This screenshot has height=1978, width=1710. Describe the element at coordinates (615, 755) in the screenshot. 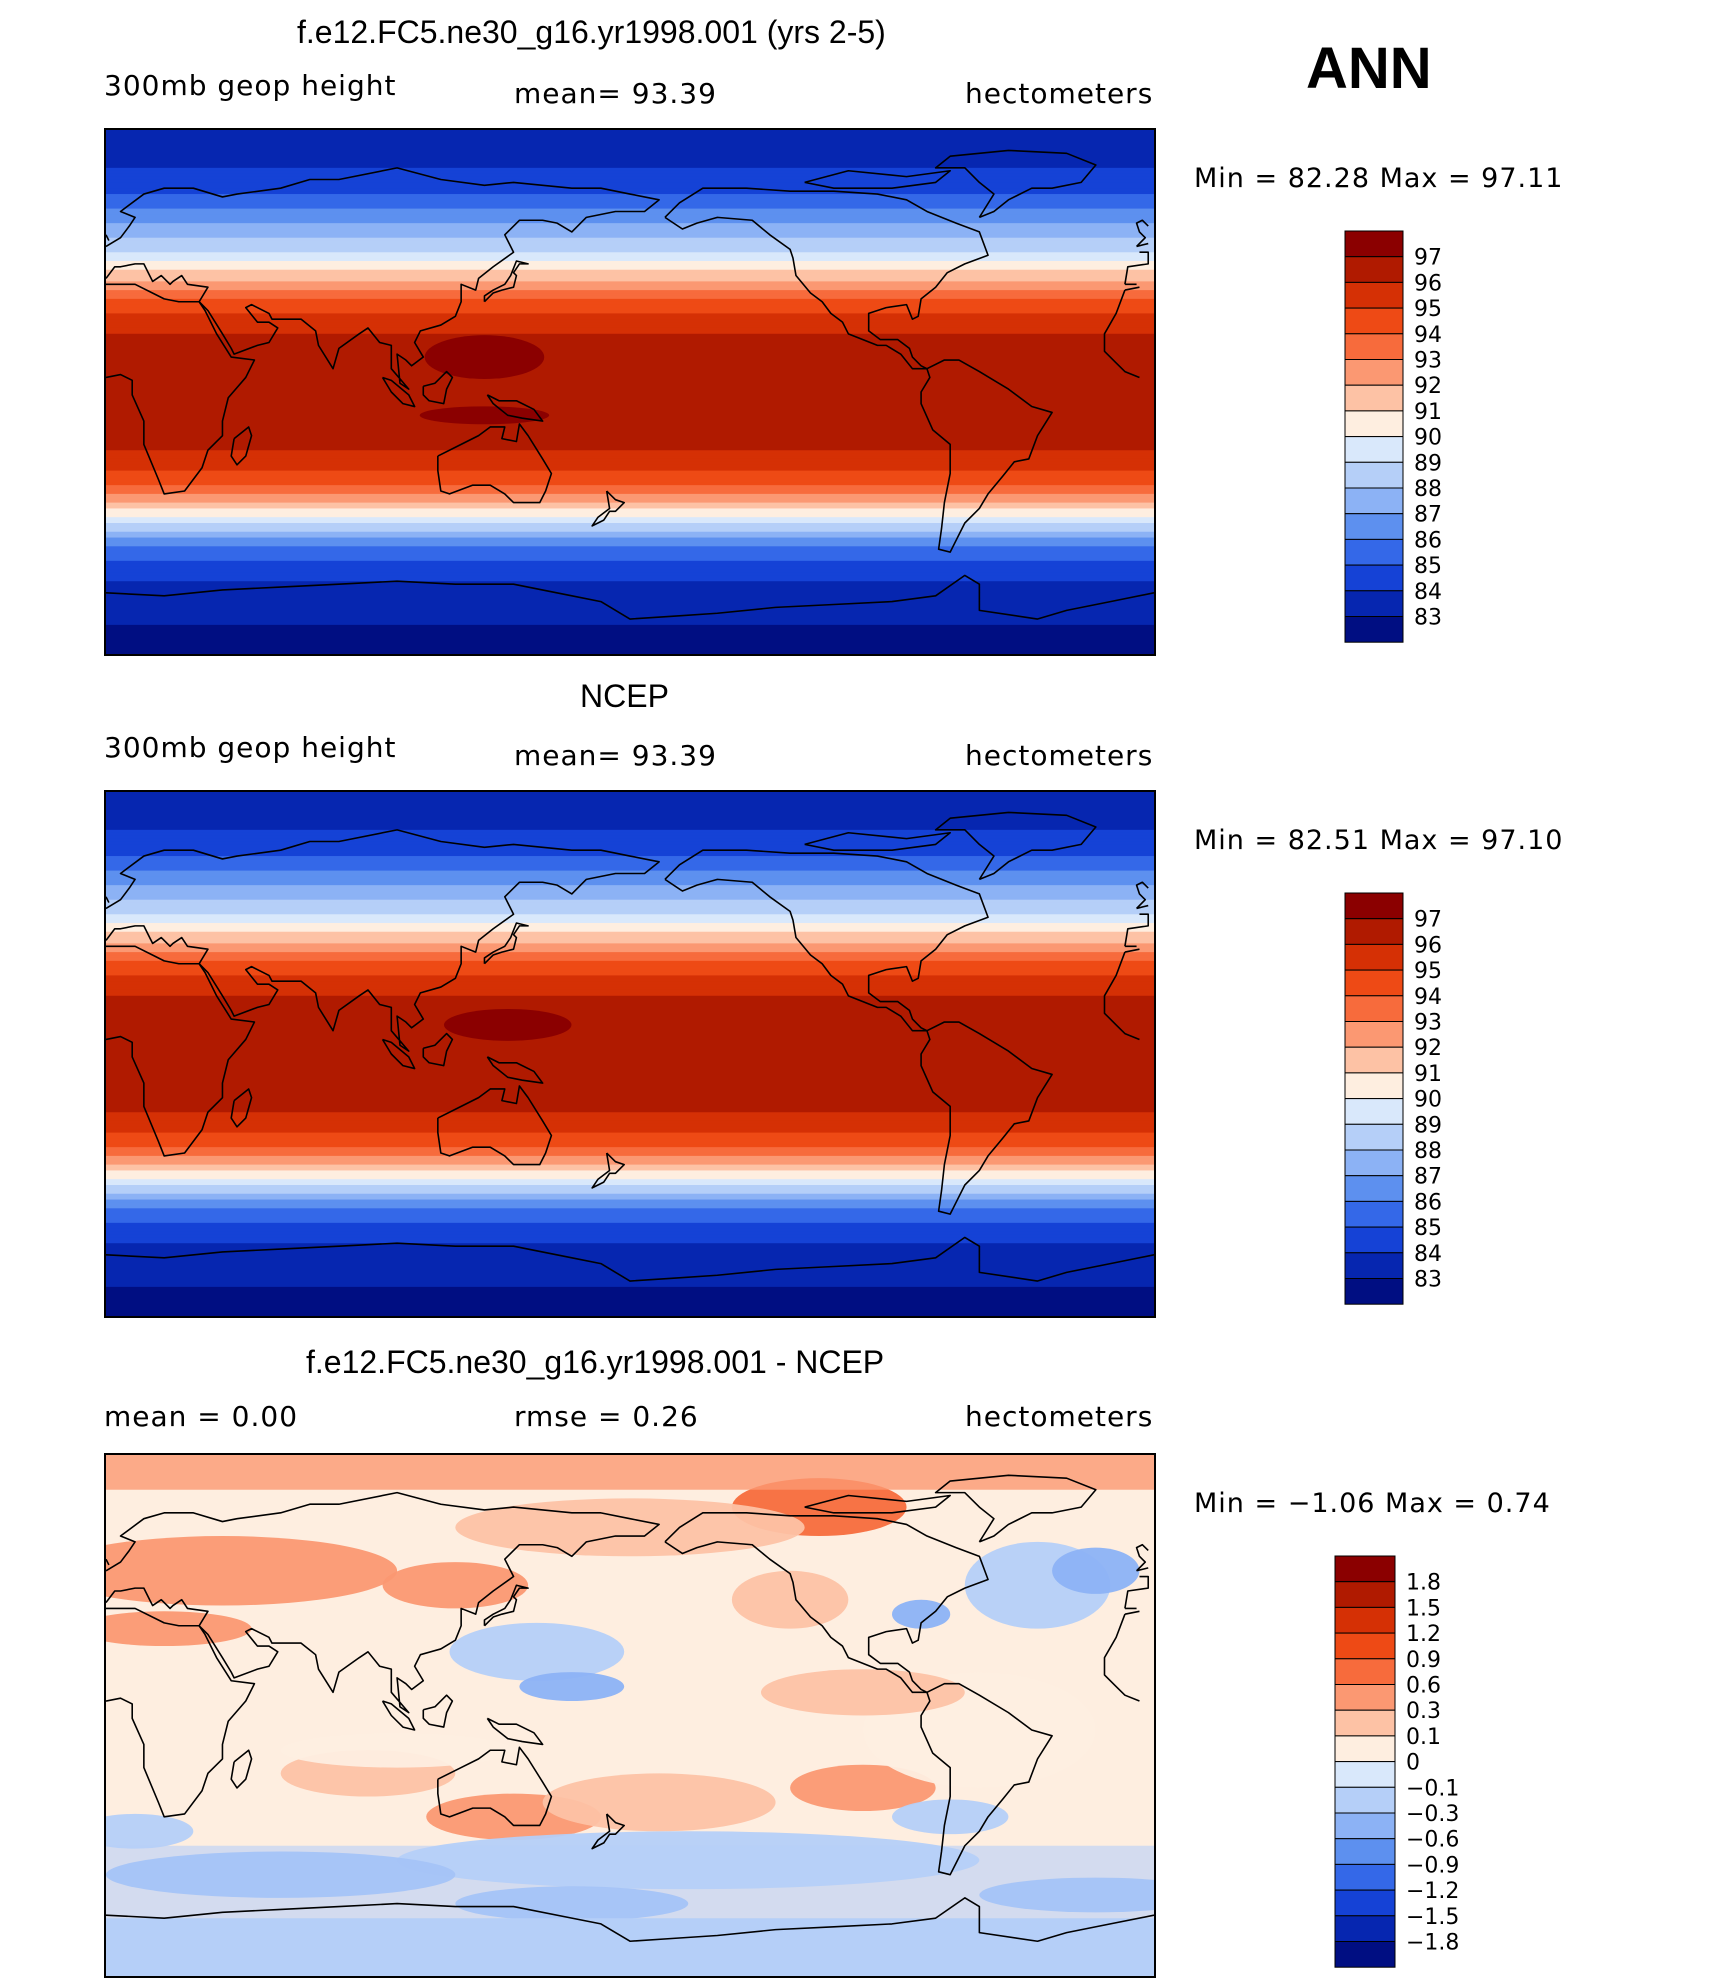

I see `mean-label-obs: mean= 93.39` at that location.